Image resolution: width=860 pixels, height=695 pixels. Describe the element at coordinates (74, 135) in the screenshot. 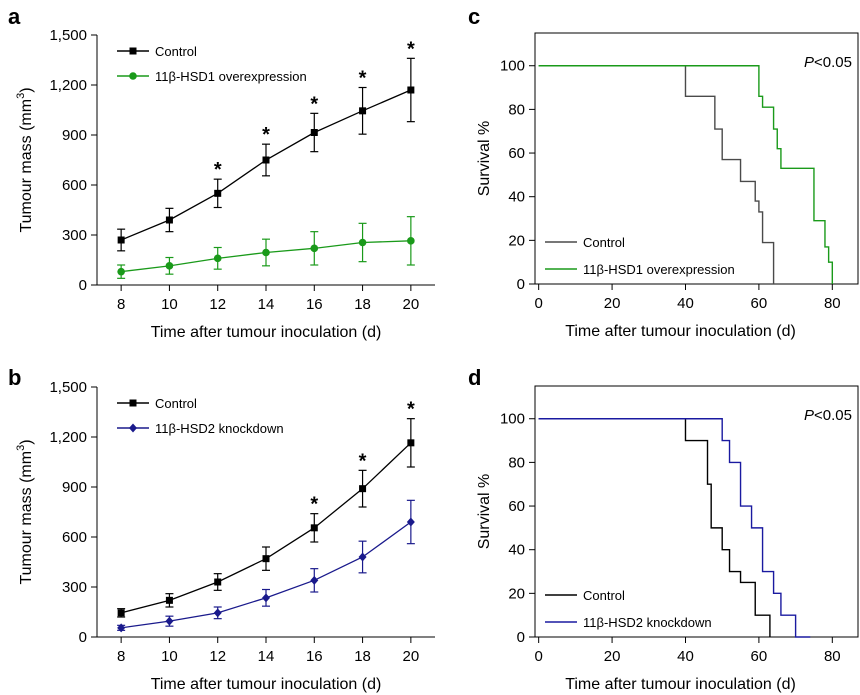

I see `y-tick-label: 900` at that location.